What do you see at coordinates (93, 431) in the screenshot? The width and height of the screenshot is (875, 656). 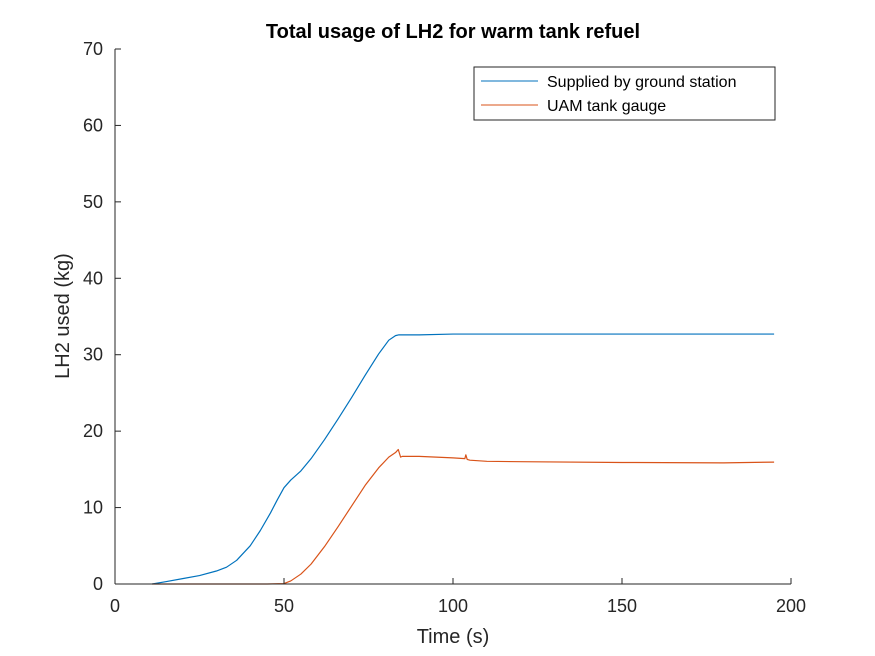 I see `y-tick-label: 20` at bounding box center [93, 431].